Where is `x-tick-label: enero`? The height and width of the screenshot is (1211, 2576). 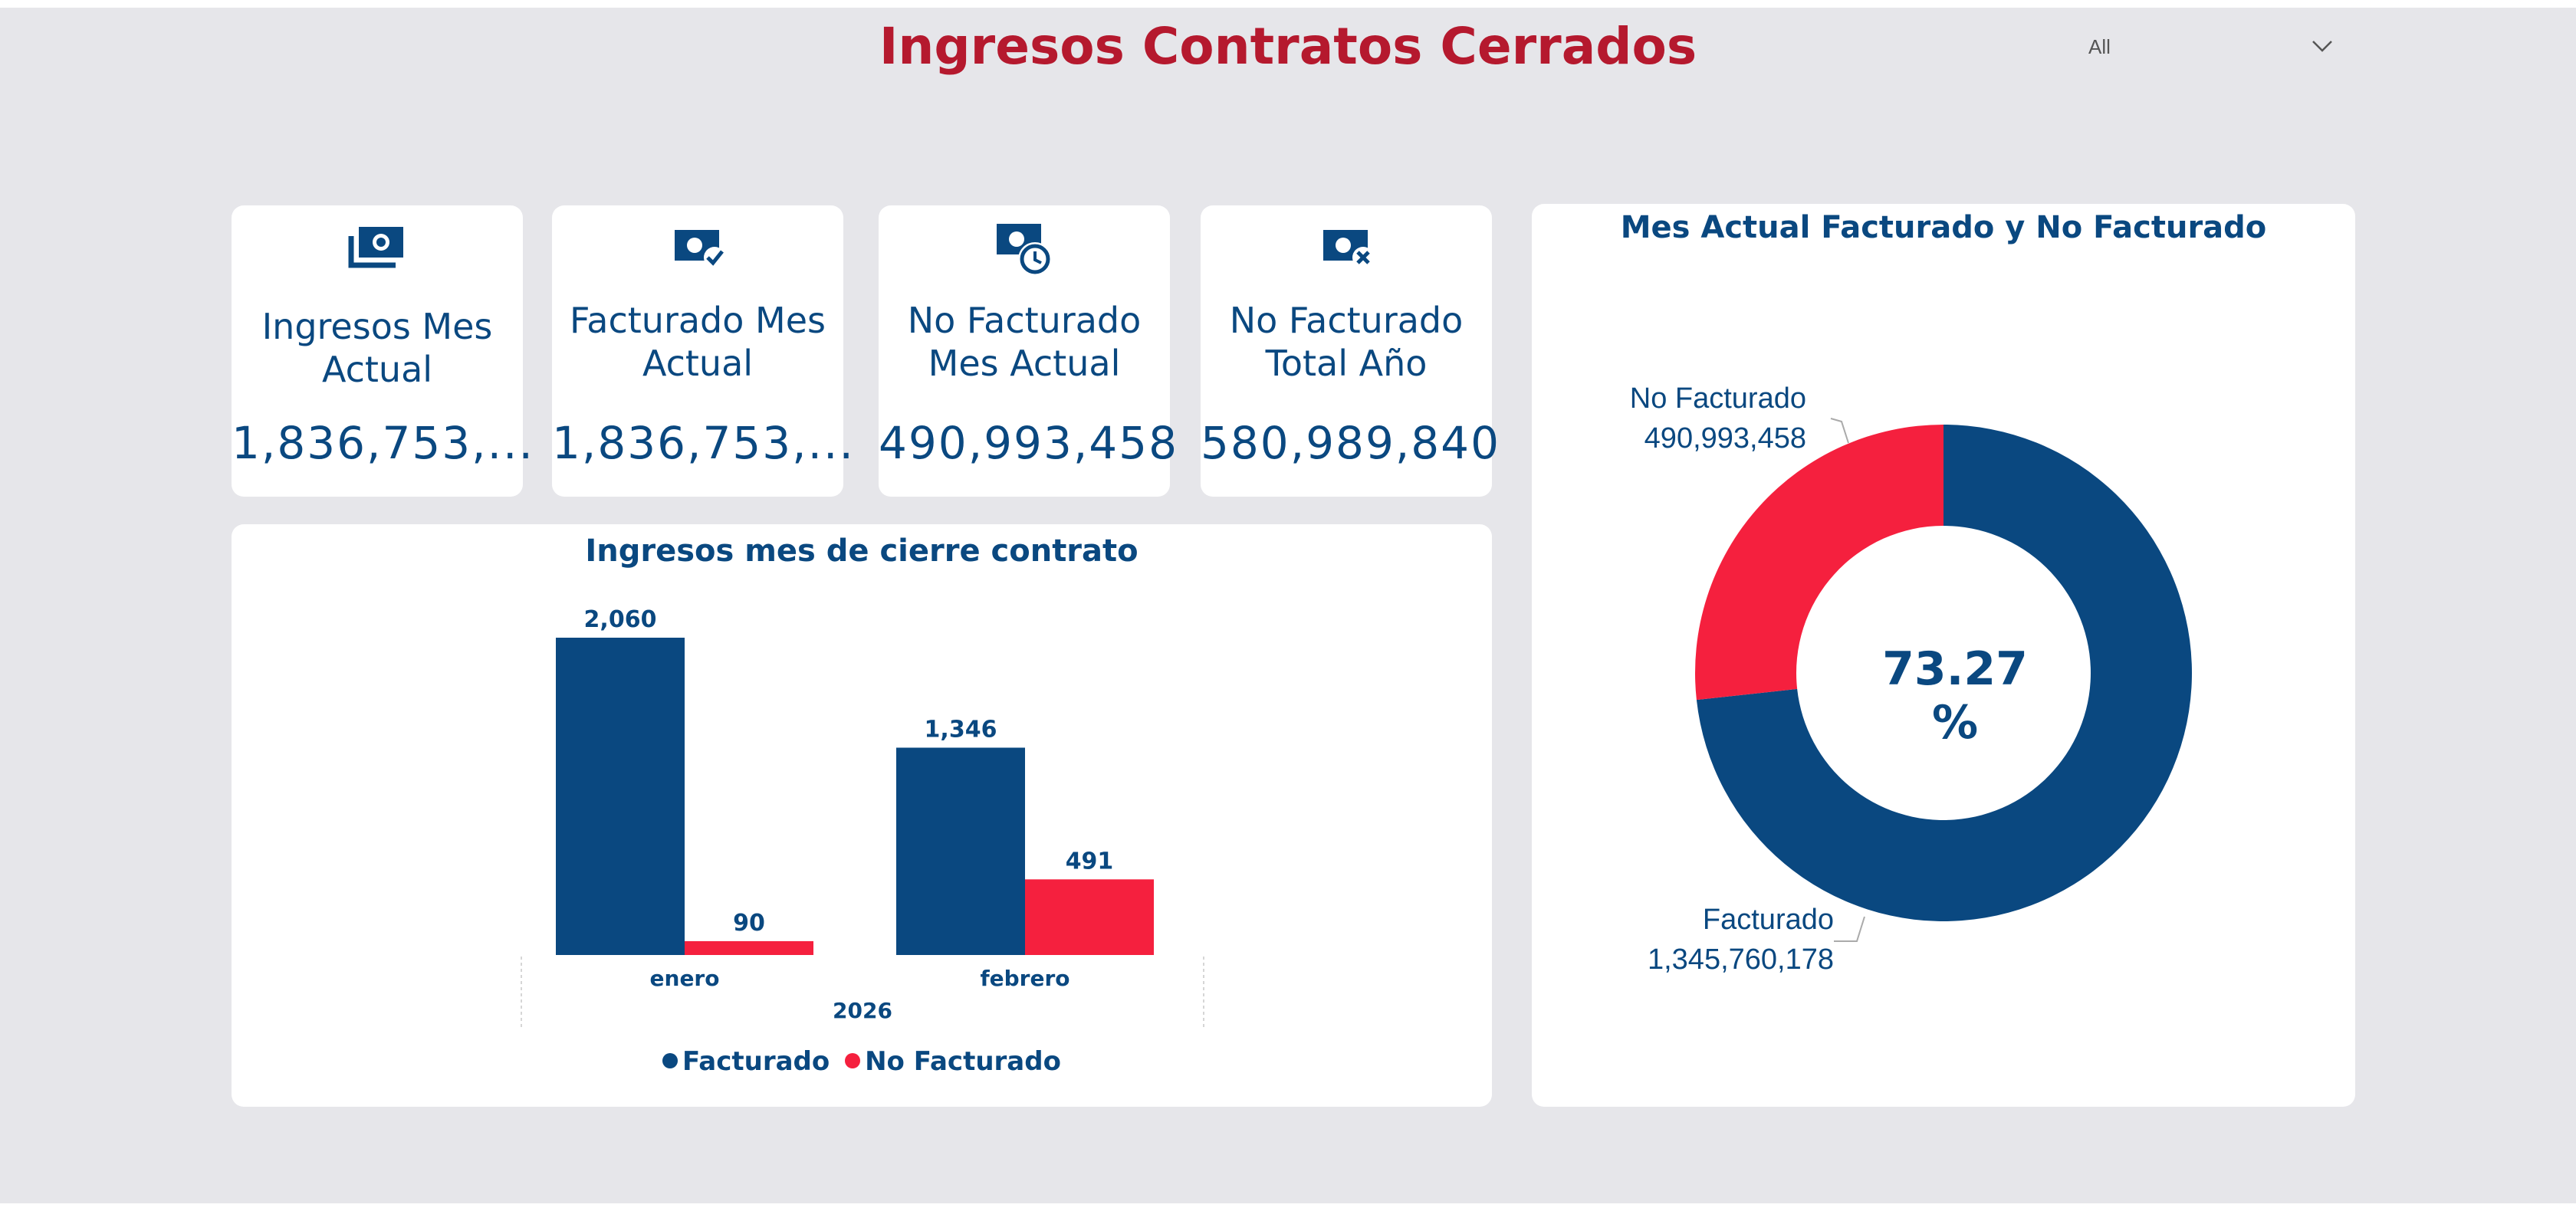
x-tick-label: enero is located at coordinates (685, 978).